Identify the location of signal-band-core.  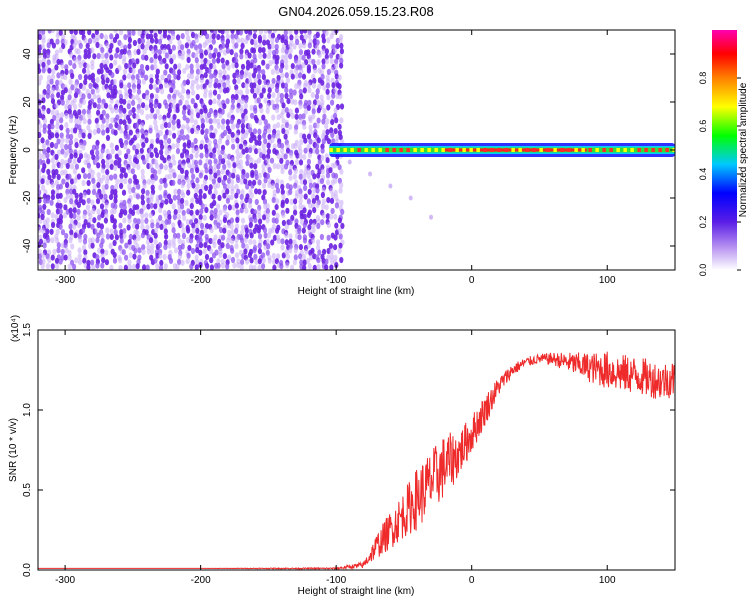
(515, 150).